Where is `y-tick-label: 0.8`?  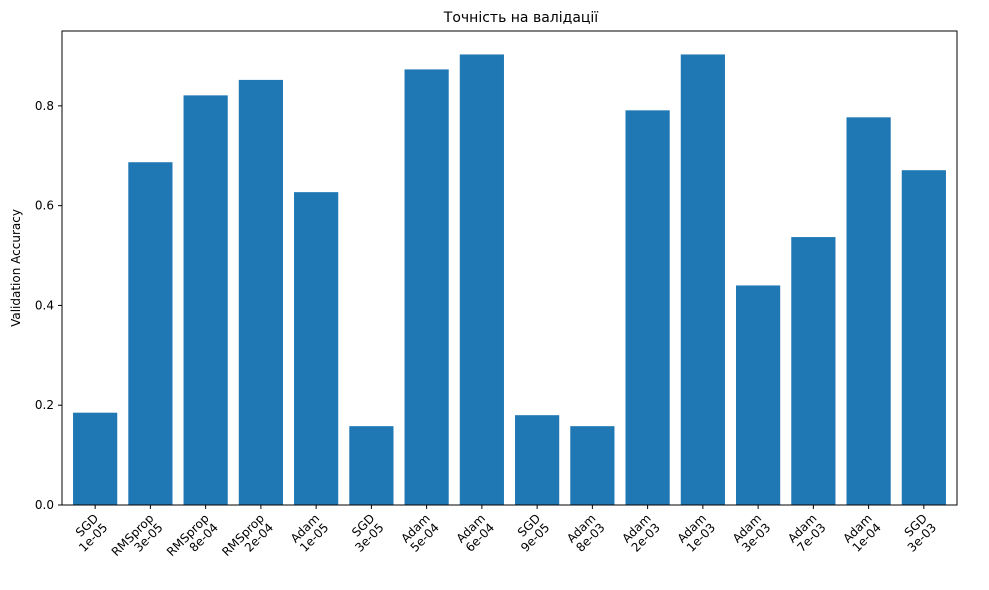
y-tick-label: 0.8 is located at coordinates (44, 106).